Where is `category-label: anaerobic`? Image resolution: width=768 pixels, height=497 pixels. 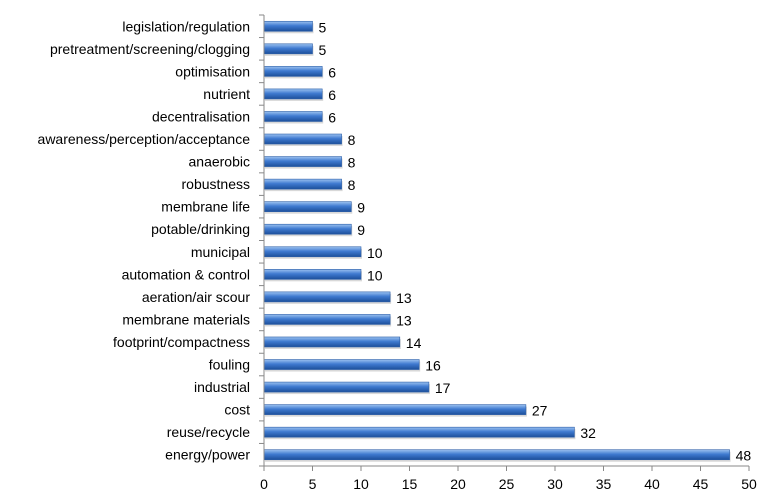 category-label: anaerobic is located at coordinates (220, 162).